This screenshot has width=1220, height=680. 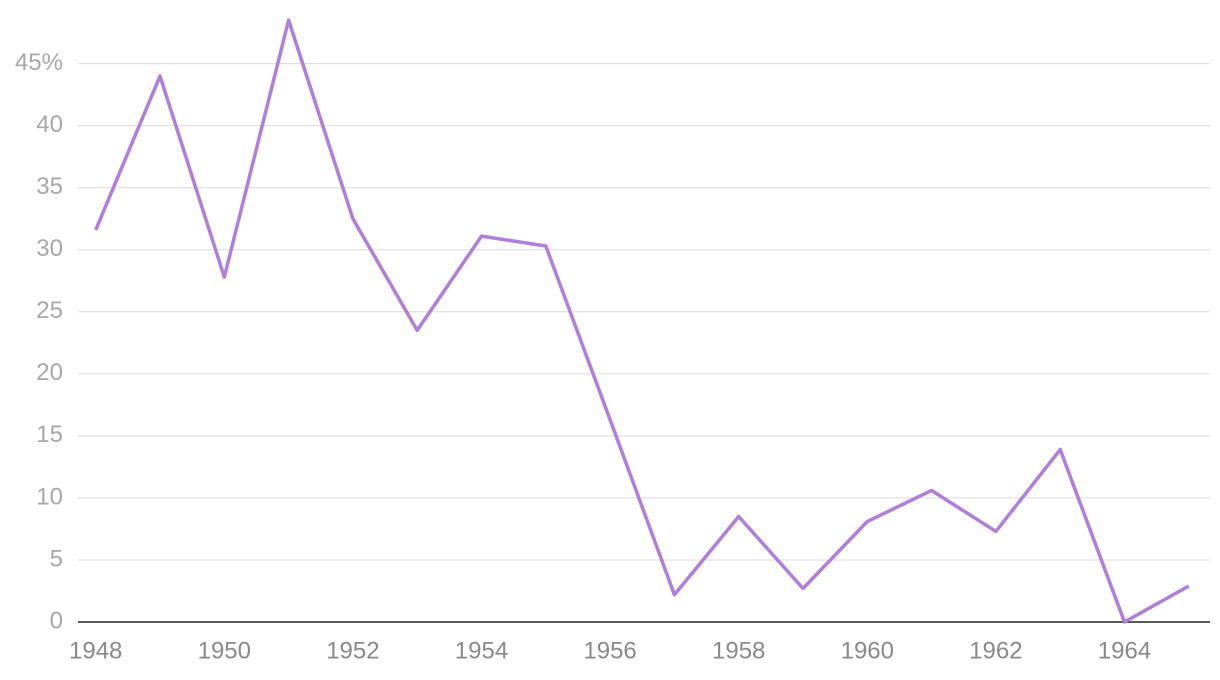 I want to click on x-tick-label: 1958, so click(x=738, y=650).